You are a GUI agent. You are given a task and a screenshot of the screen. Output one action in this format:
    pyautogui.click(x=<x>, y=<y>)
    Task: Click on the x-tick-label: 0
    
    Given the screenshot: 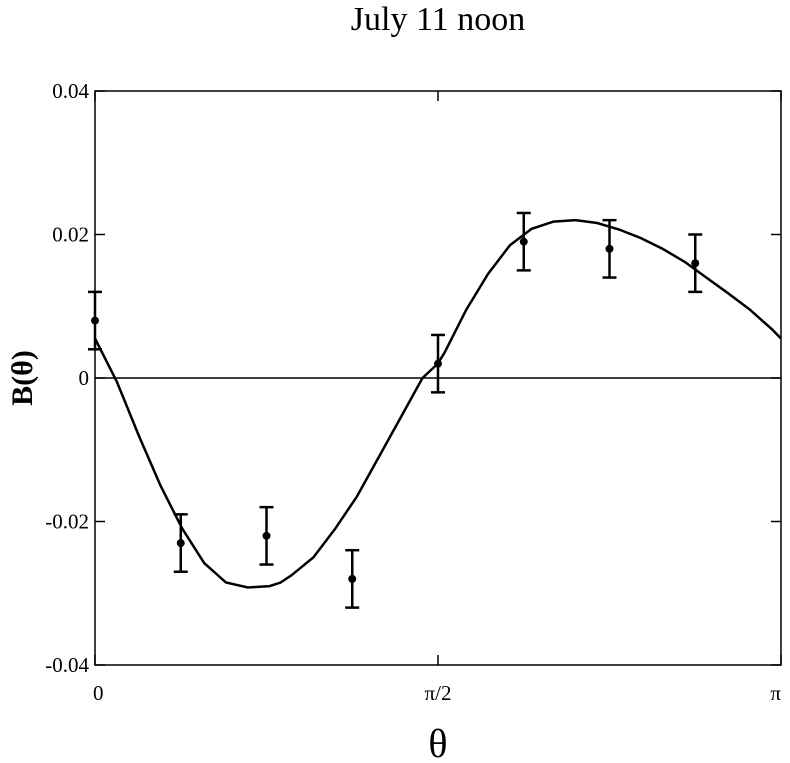 What is the action you would take?
    pyautogui.click(x=98, y=693)
    